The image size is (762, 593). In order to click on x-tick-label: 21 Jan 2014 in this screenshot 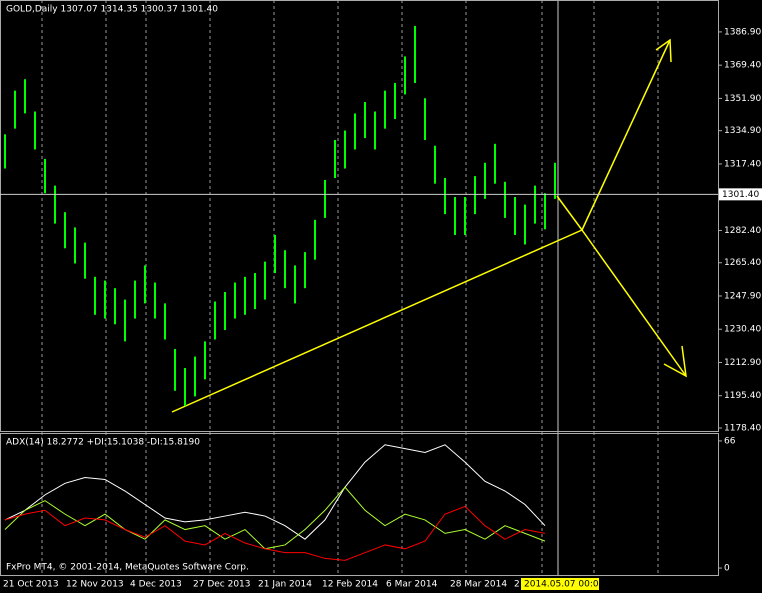, I will do `click(285, 585)`.